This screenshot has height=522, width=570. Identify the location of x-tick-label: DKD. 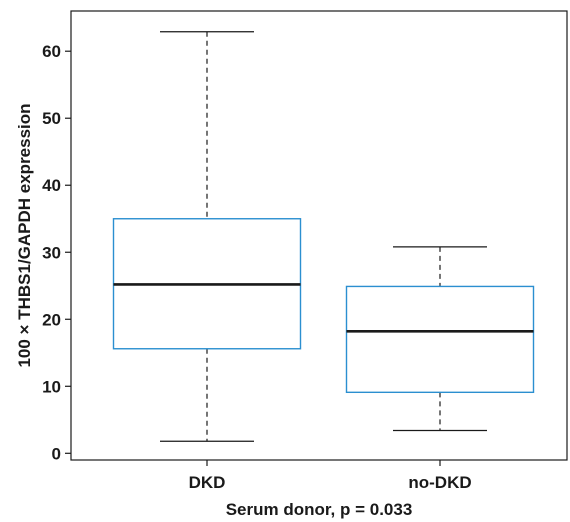
(207, 482).